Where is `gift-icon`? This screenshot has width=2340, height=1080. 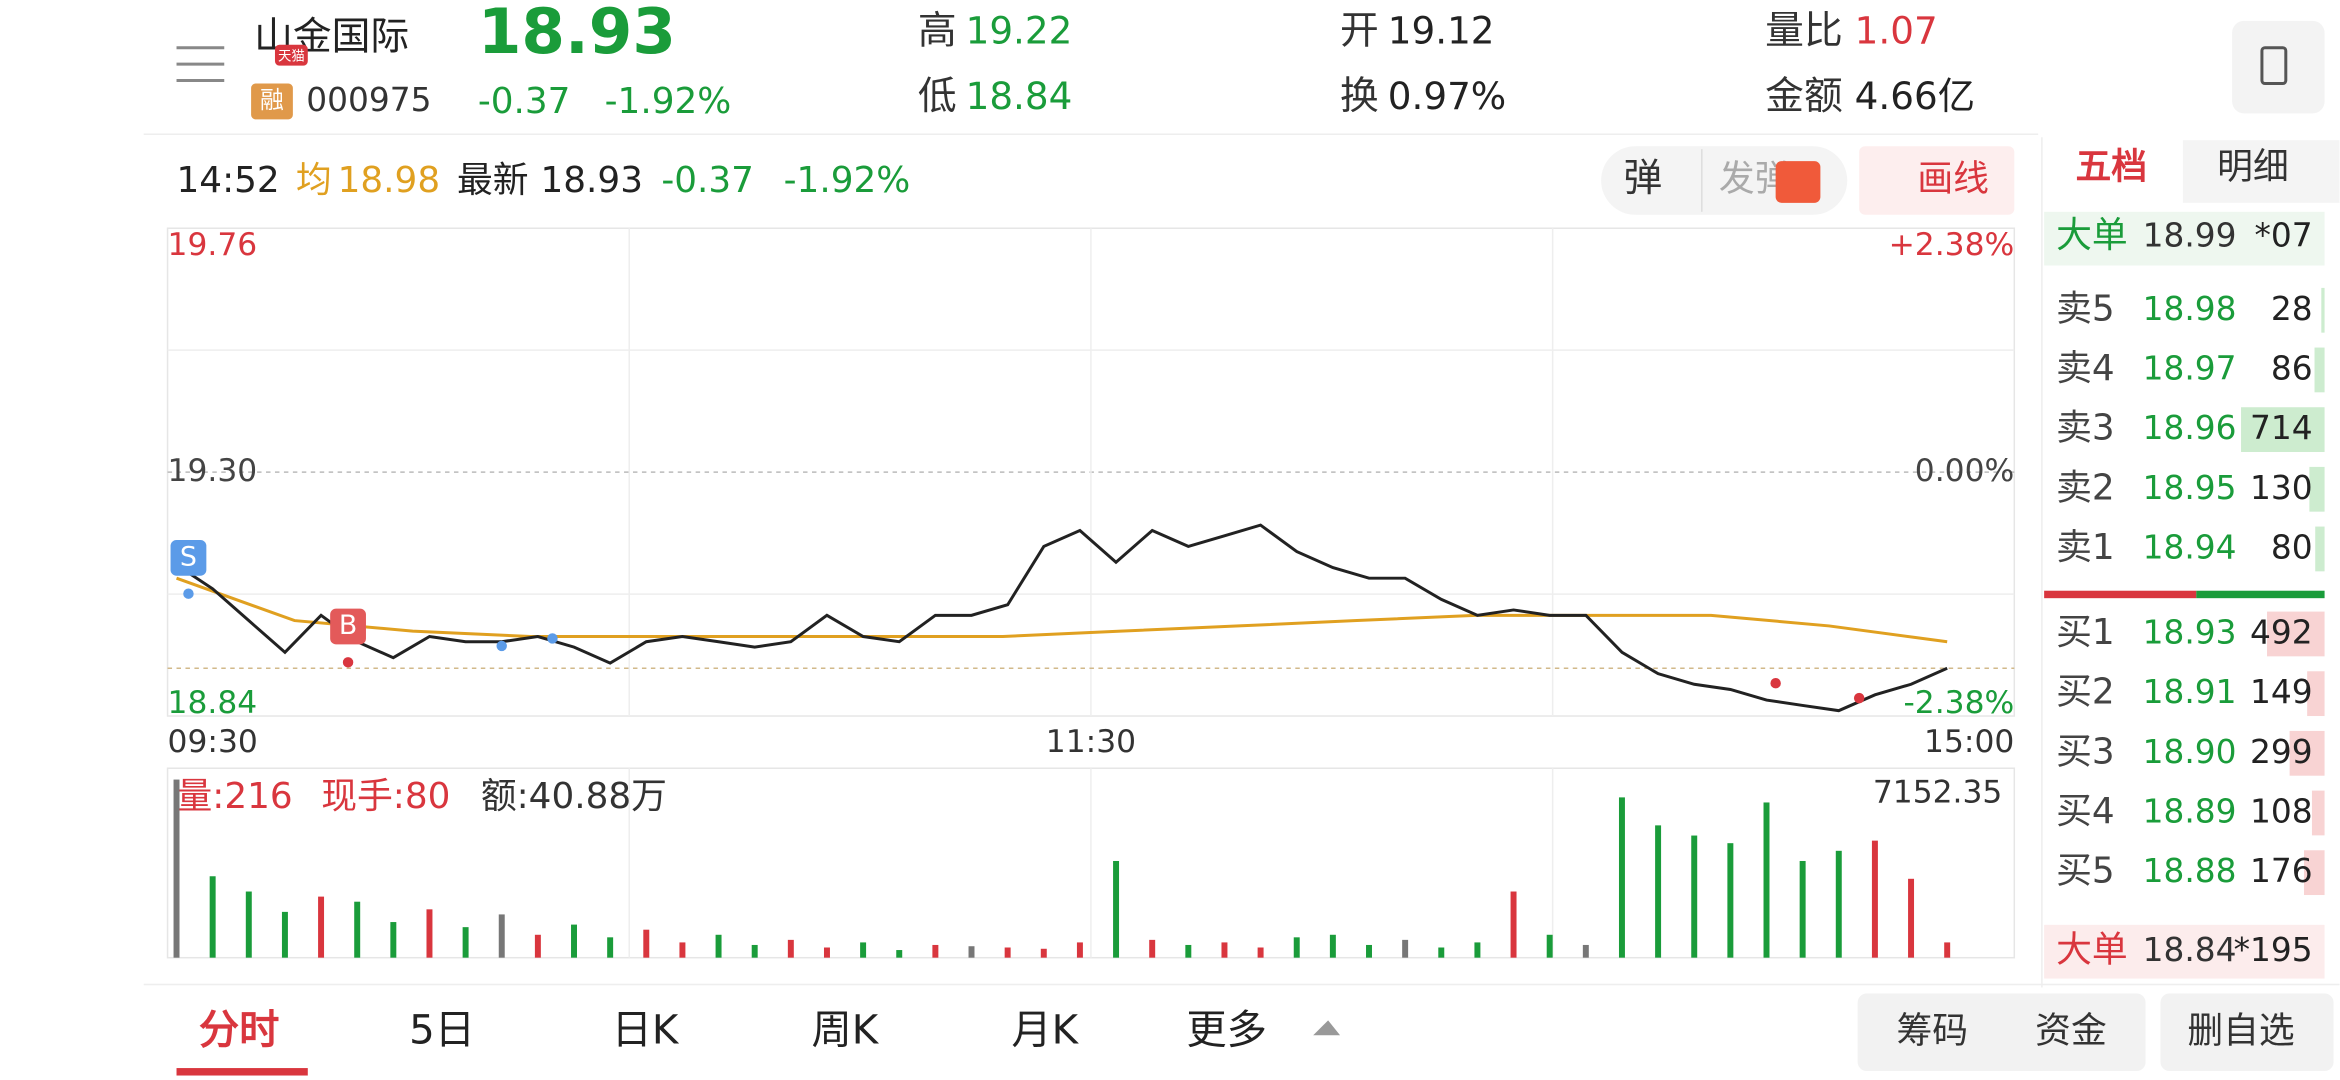 gift-icon is located at coordinates (1798, 182).